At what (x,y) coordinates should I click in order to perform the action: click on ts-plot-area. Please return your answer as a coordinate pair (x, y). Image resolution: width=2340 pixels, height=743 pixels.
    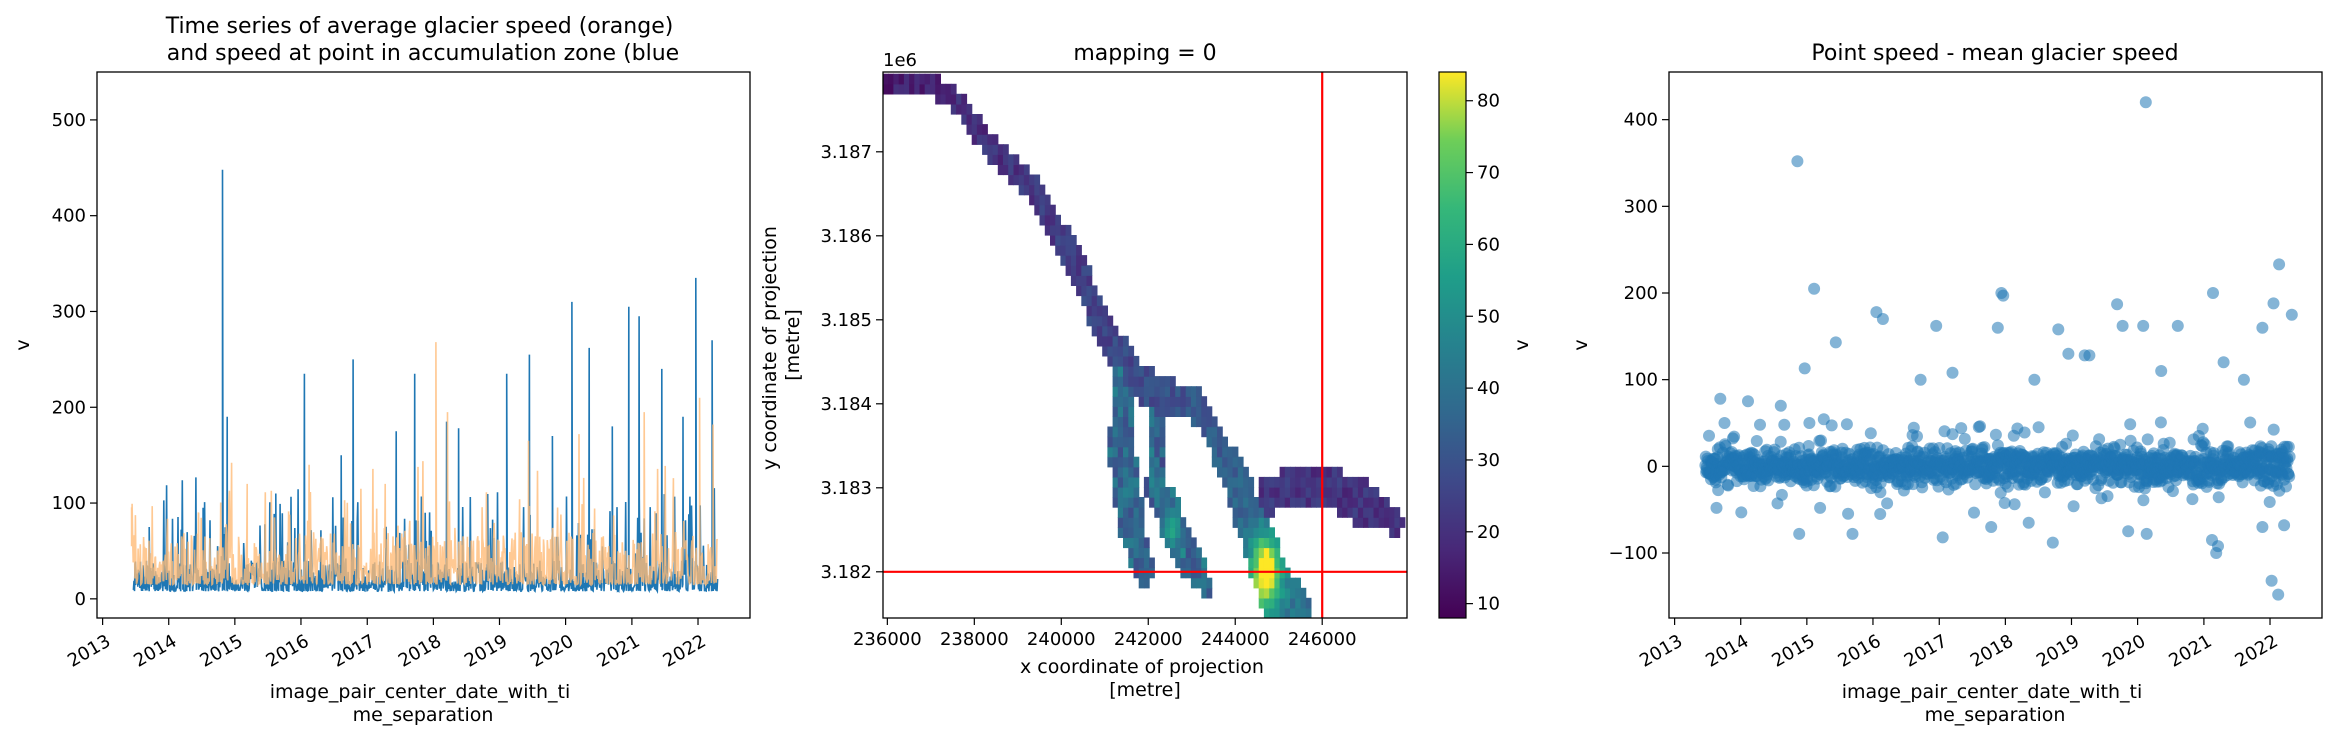
    Looking at the image, I should click on (424, 382).